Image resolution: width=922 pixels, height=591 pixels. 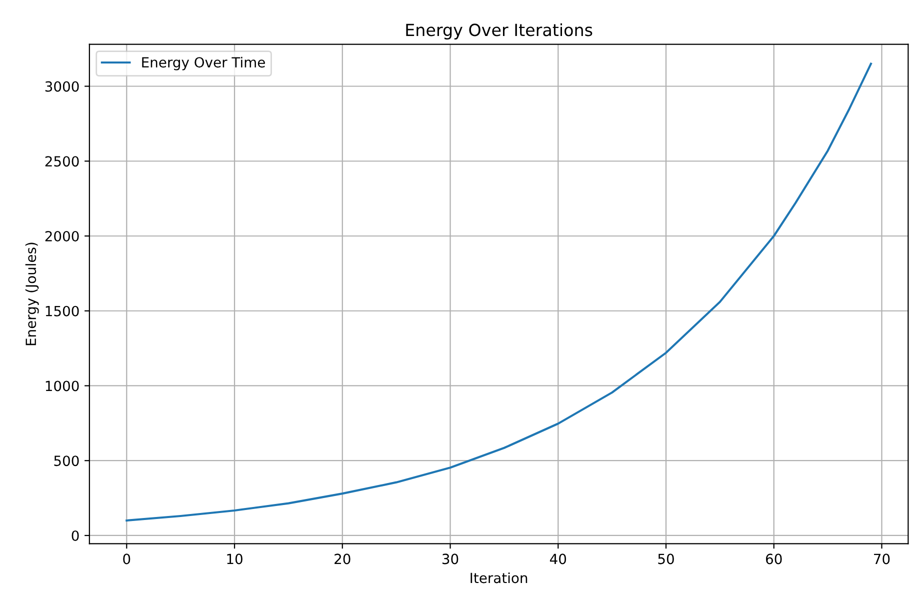 What do you see at coordinates (558, 559) in the screenshot?
I see `x-tick-label: 40` at bounding box center [558, 559].